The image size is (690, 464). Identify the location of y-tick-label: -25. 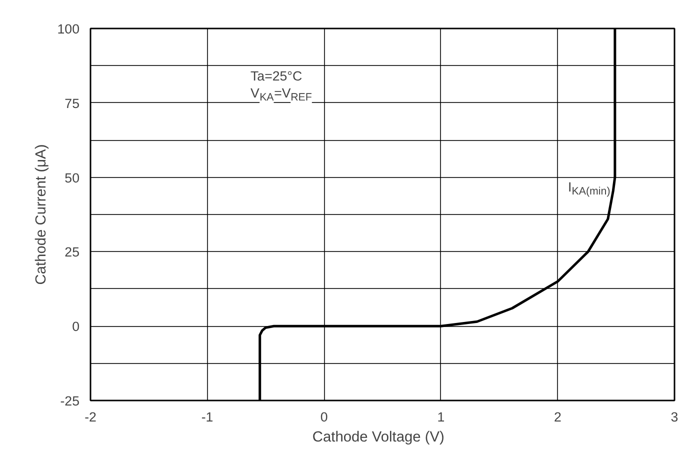
(70, 401).